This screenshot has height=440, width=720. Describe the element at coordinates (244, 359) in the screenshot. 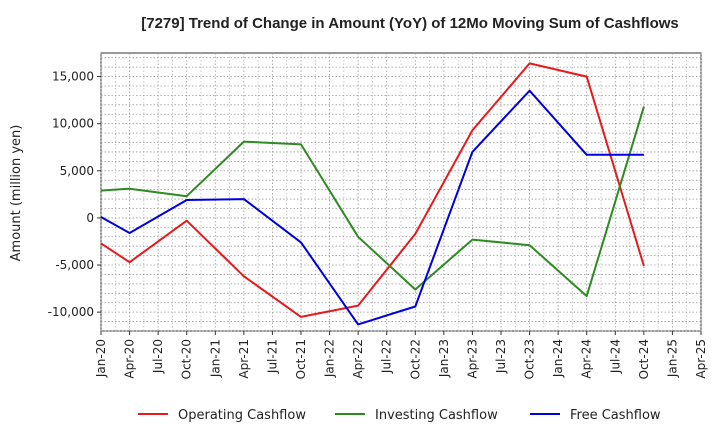

I see `x-tick-label: Apr-21` at that location.